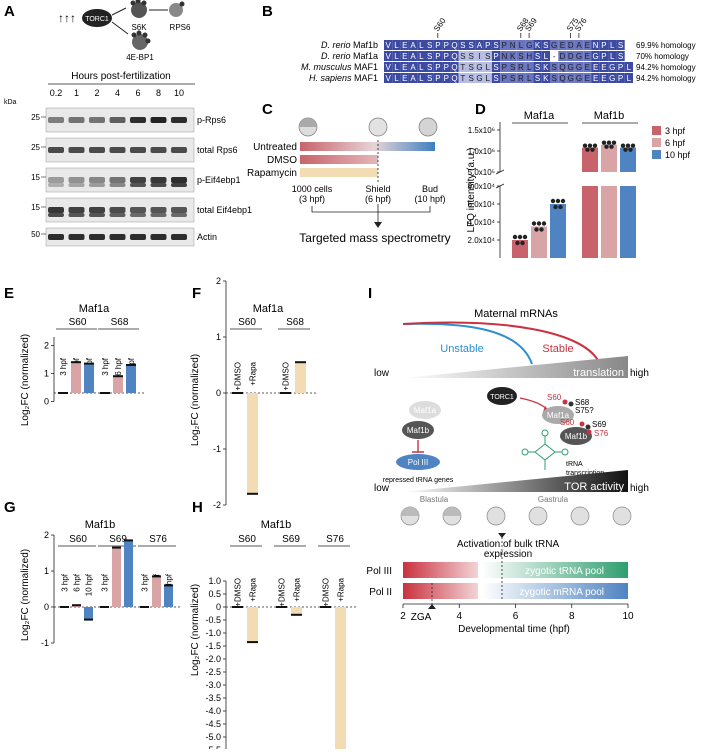 This screenshot has height=754, width=704. What do you see at coordinates (425, 410) in the screenshot?
I see `maf1a-faded-label: Maf1a` at bounding box center [425, 410].